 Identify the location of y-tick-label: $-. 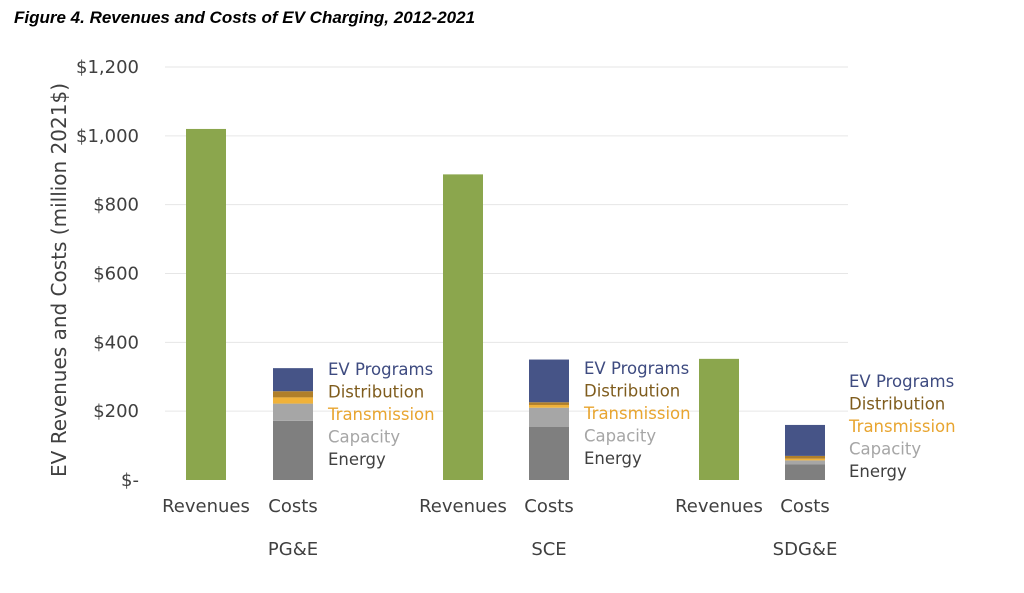
(130, 480).